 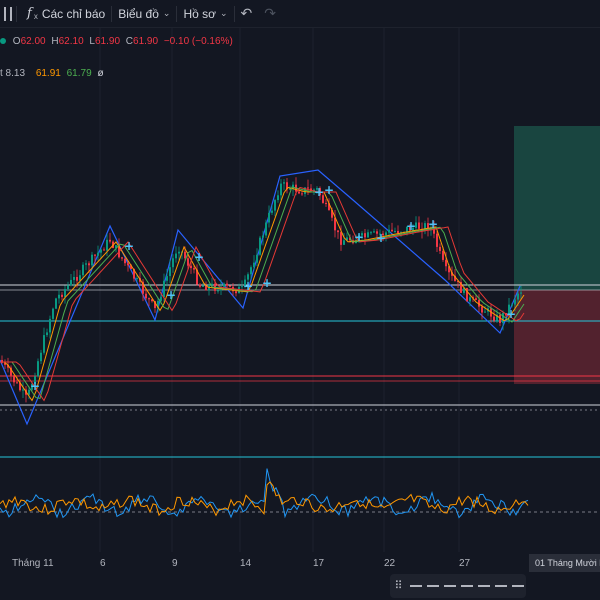 I want to click on close-value: 61.90, so click(x=146, y=41).